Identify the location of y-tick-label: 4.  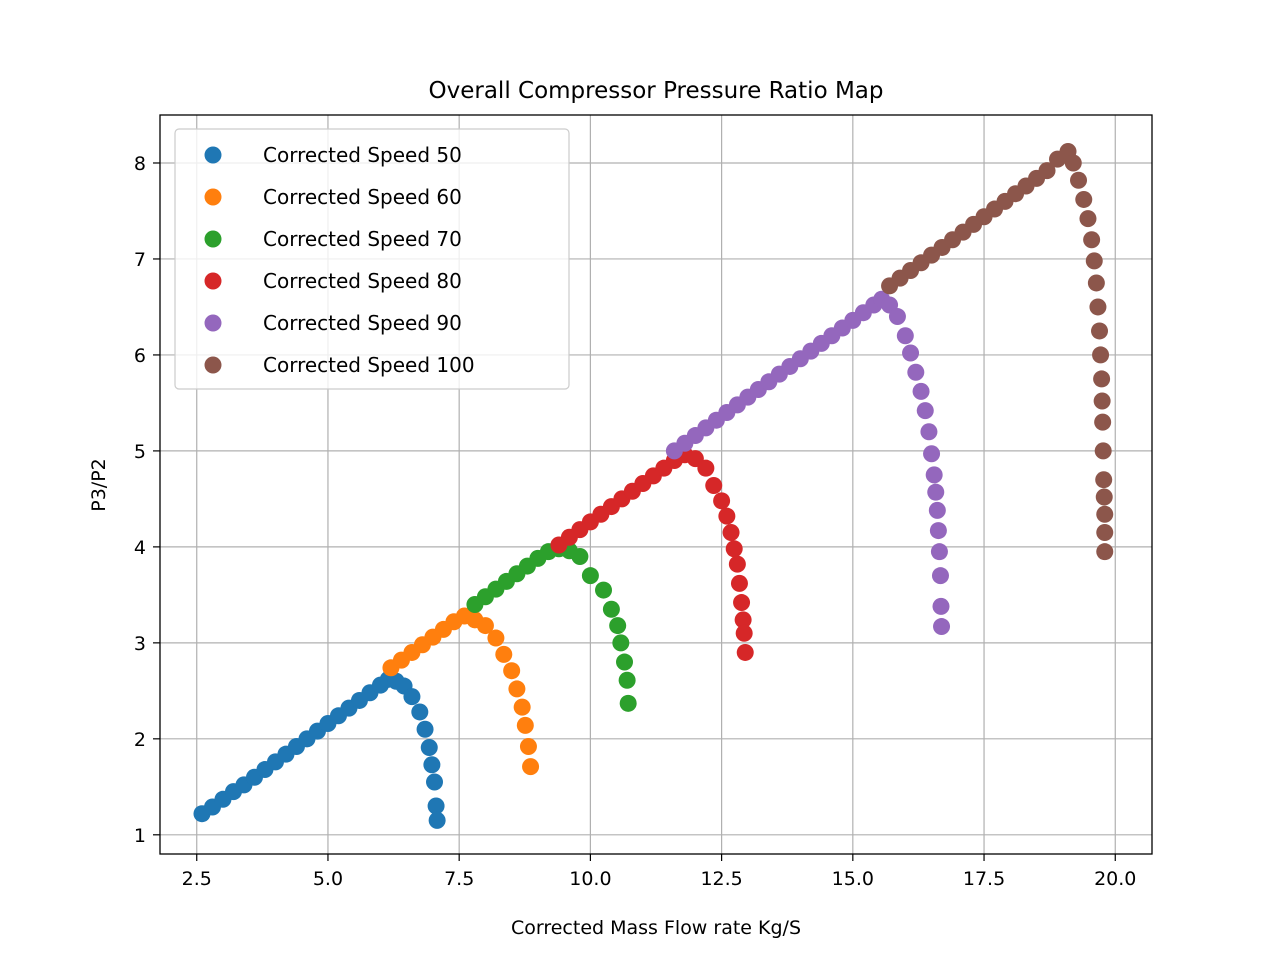
(140, 548).